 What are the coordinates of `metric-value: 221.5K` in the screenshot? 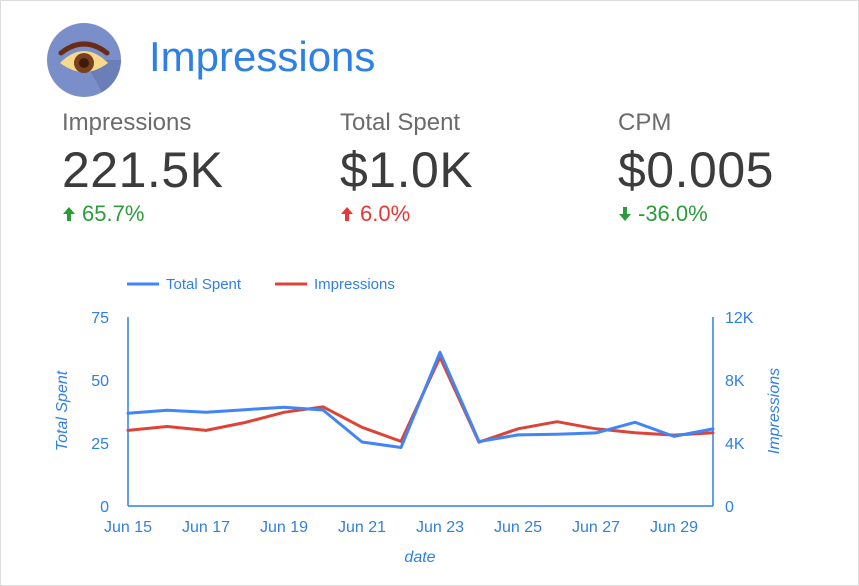 It's located at (143, 170).